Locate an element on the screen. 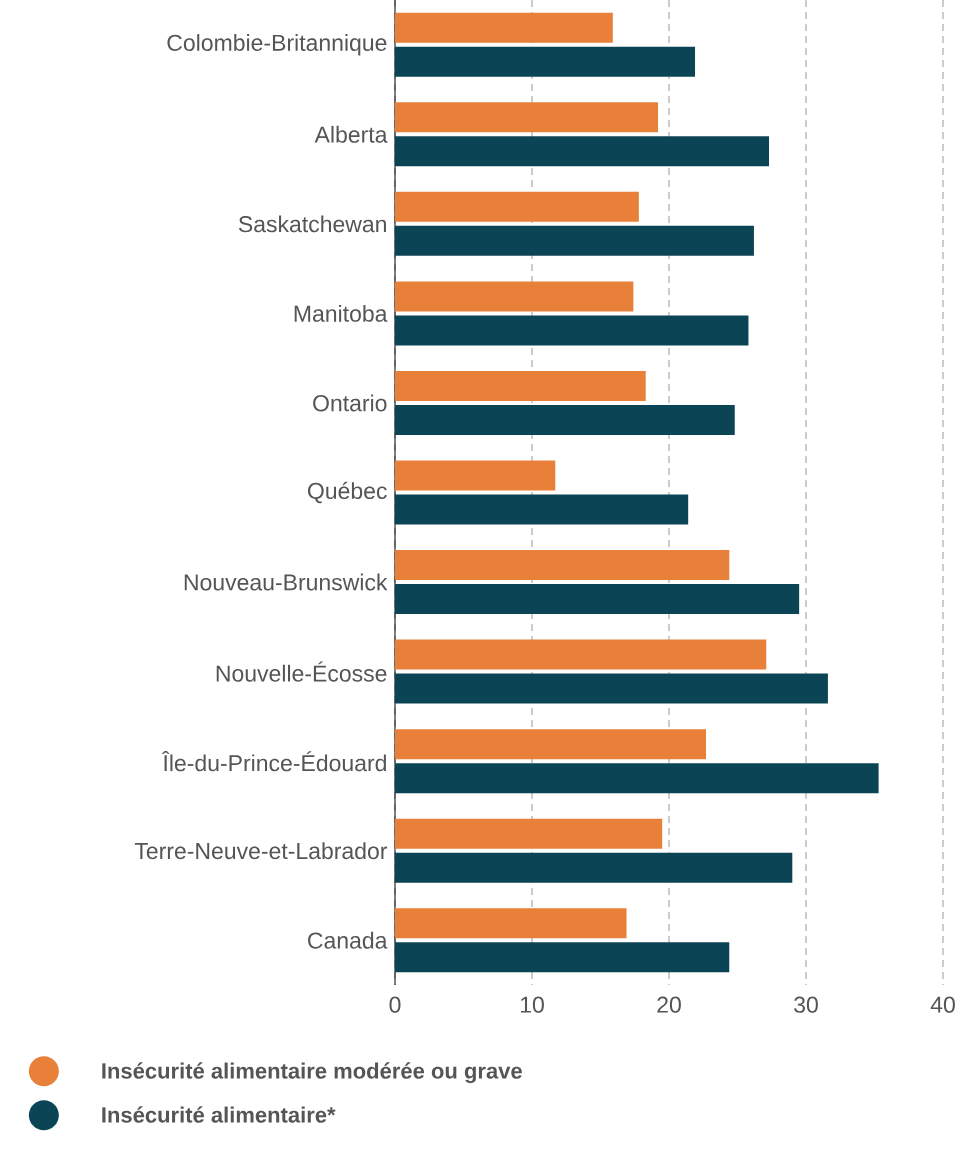 This screenshot has width=967, height=1162. legend-label: Insécurité alimentaire modérée ou grave is located at coordinates (312, 1073).